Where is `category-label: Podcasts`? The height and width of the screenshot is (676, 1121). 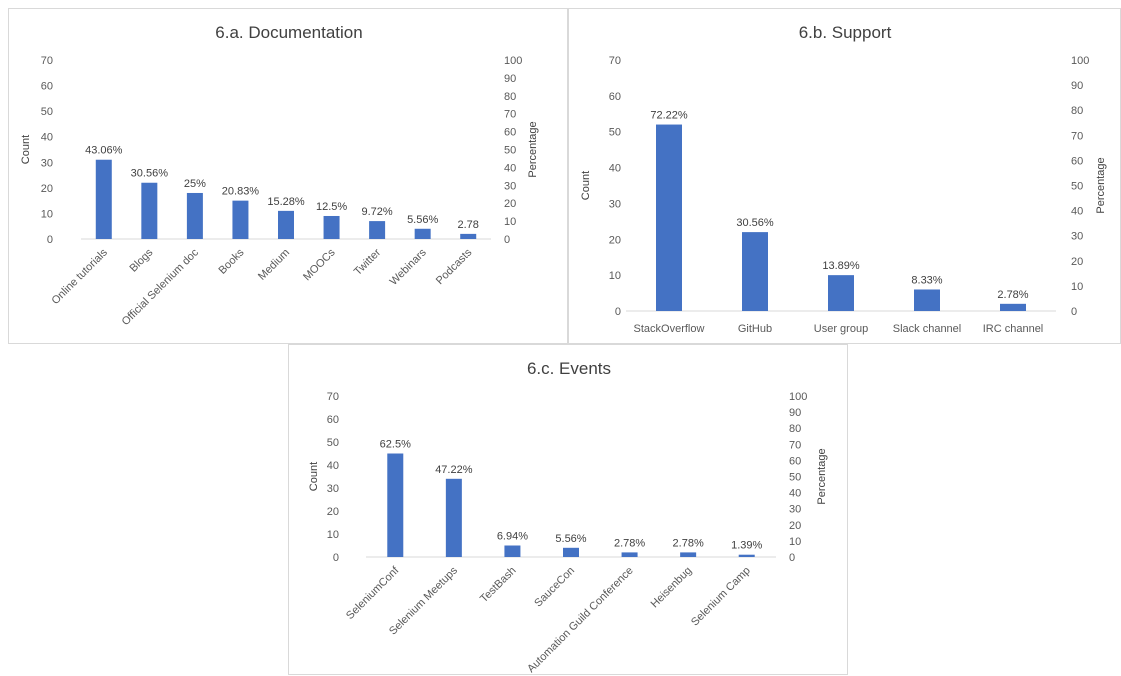
category-label: Podcasts is located at coordinates (454, 266).